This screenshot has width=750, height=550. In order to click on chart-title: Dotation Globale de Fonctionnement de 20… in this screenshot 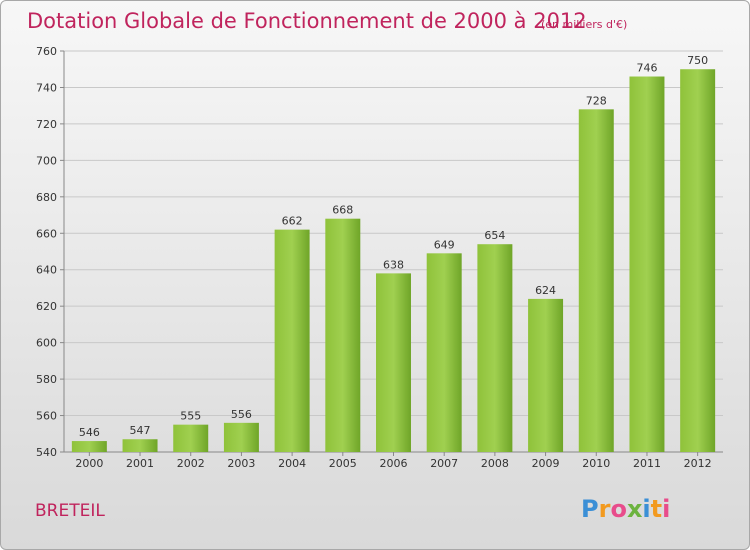, I will do `click(307, 21)`.